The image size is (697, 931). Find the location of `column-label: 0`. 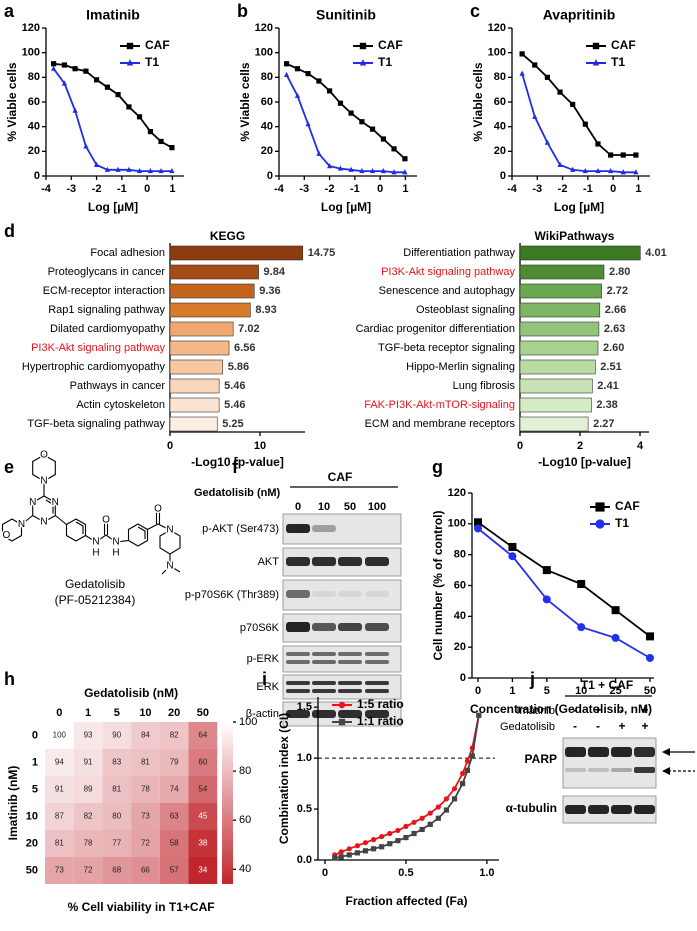

column-label: 0 is located at coordinates (59, 713).